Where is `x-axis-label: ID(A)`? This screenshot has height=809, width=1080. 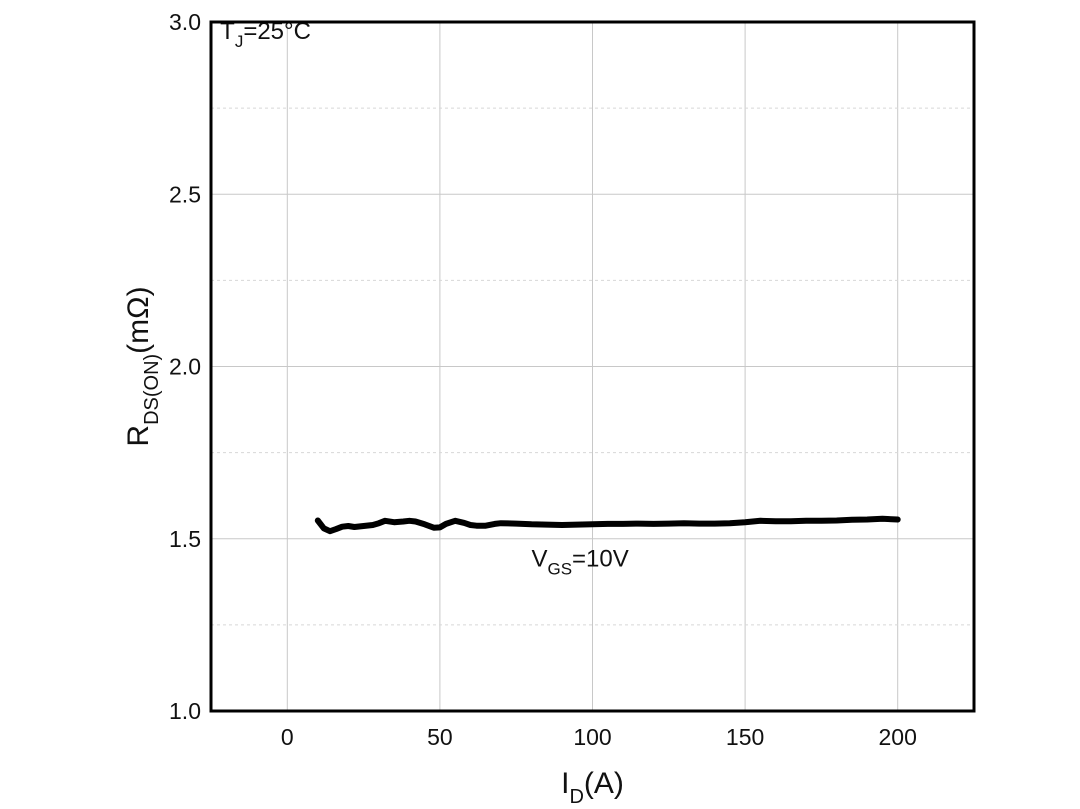
x-axis-label: ID(A) is located at coordinates (592, 787).